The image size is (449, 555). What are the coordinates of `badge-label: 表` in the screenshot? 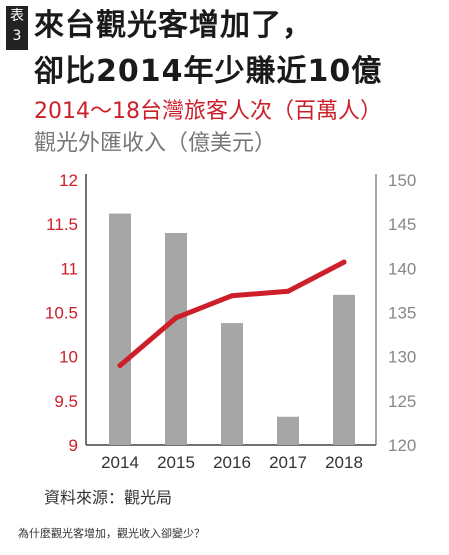 It's located at (17, 16).